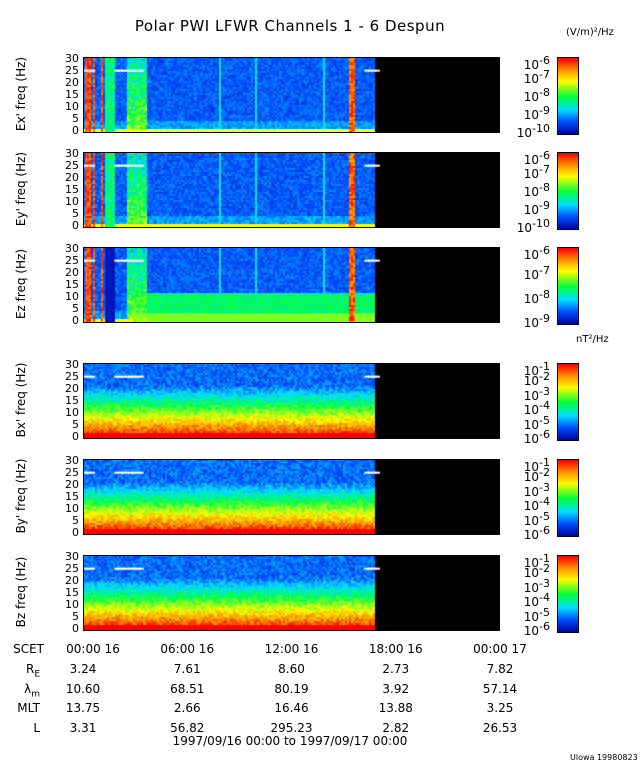  Describe the element at coordinates (544, 583) in the screenshot. I see `tick-exponent: -3` at that location.